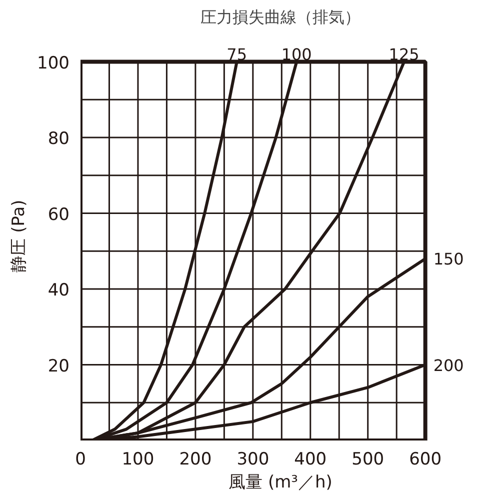  I want to click on x-tick-label: 200, so click(195, 460).